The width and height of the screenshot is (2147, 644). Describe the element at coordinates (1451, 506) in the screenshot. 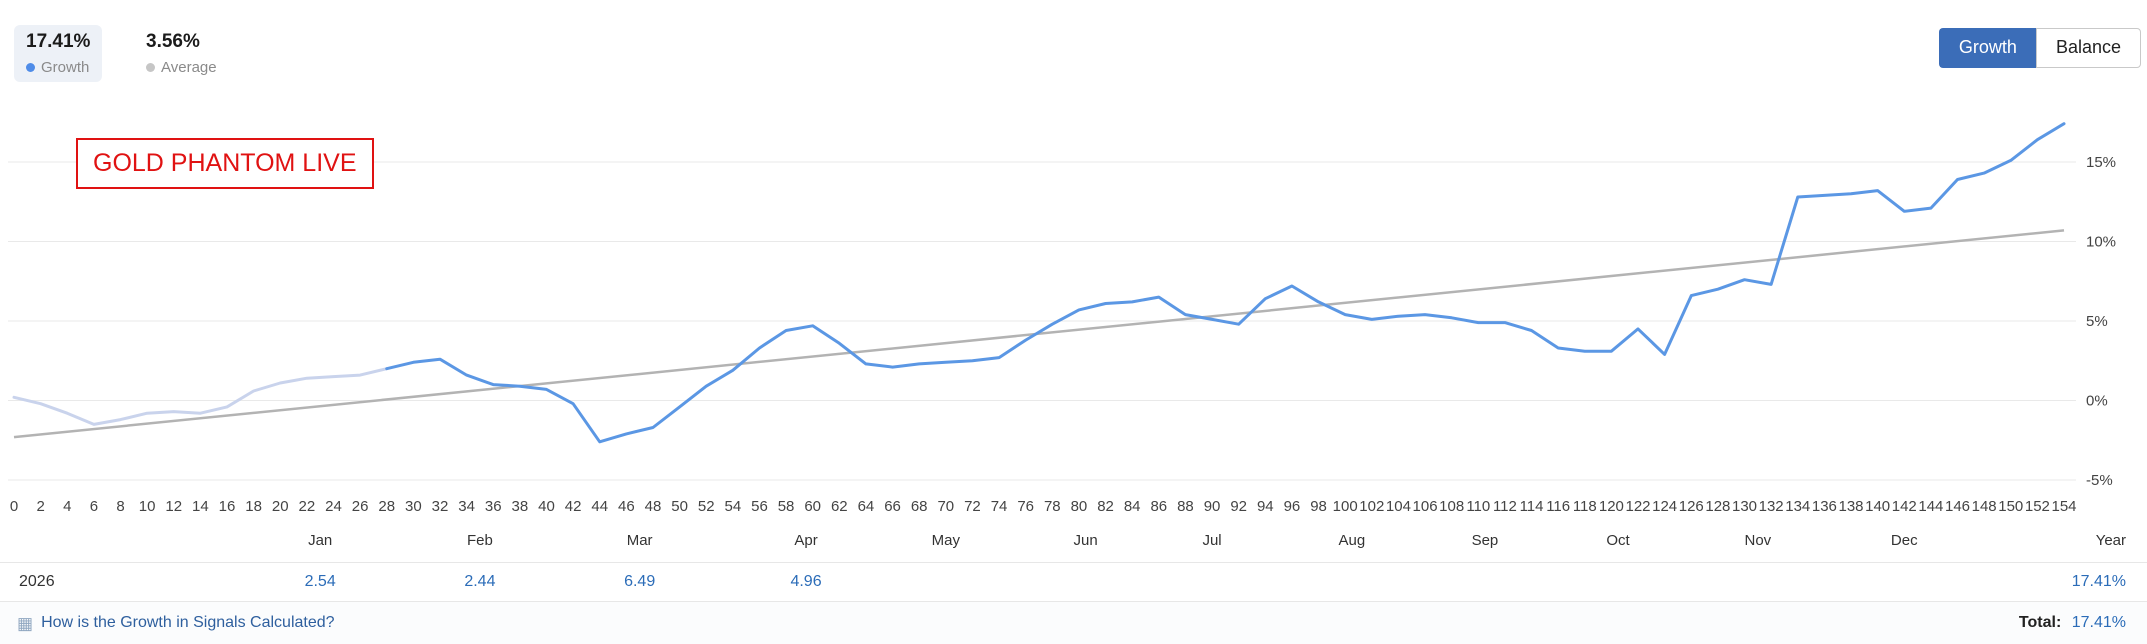

I see `x-axis-label: 108` at that location.